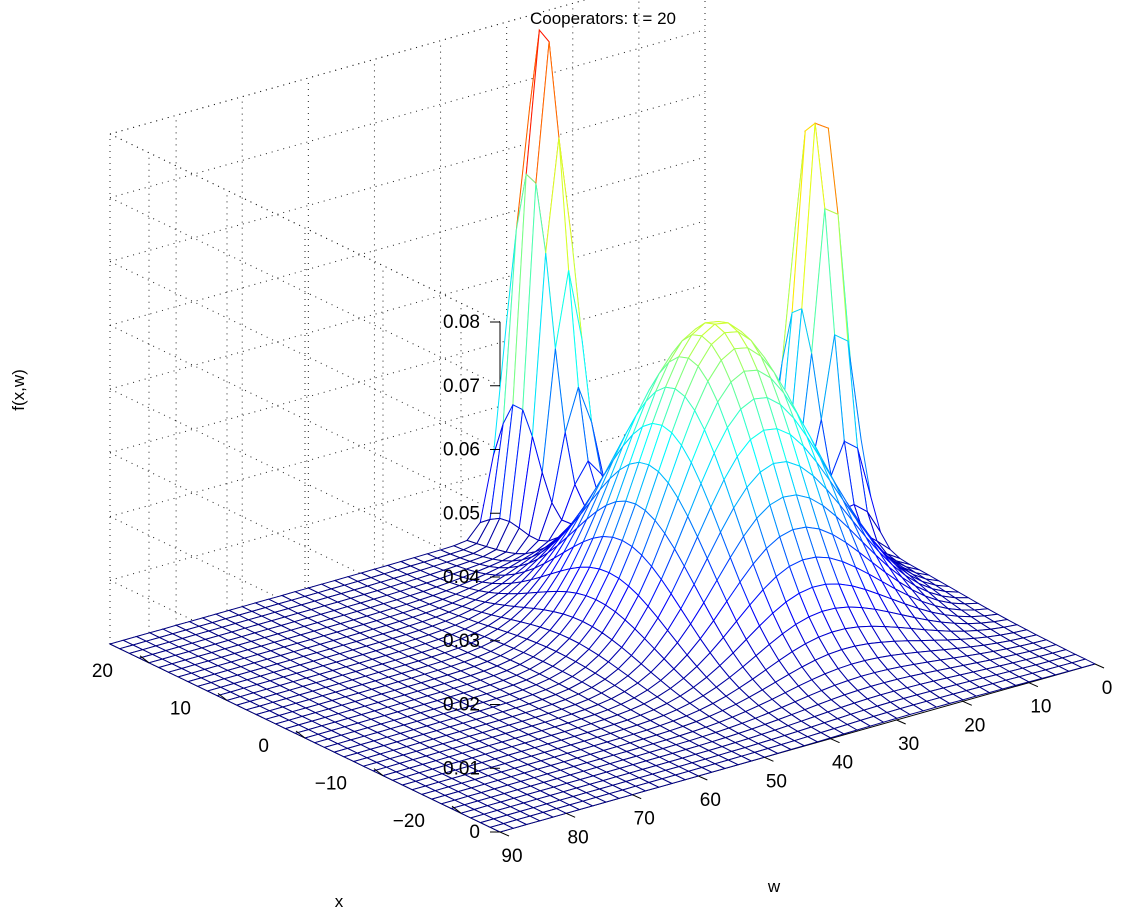 The width and height of the screenshot is (1139, 918). Describe the element at coordinates (277, 743) in the screenshot. I see `x-axis-ticks: −20 −10 0 10 20` at that location.